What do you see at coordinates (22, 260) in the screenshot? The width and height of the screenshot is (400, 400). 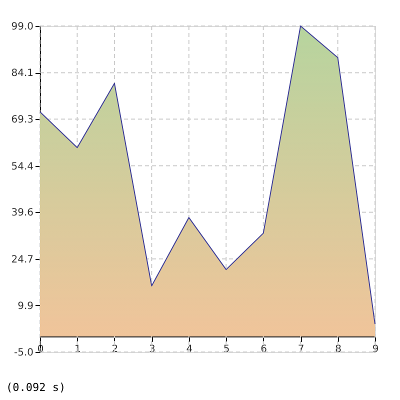 I see `y-tick-label: 24.7` at bounding box center [22, 260].